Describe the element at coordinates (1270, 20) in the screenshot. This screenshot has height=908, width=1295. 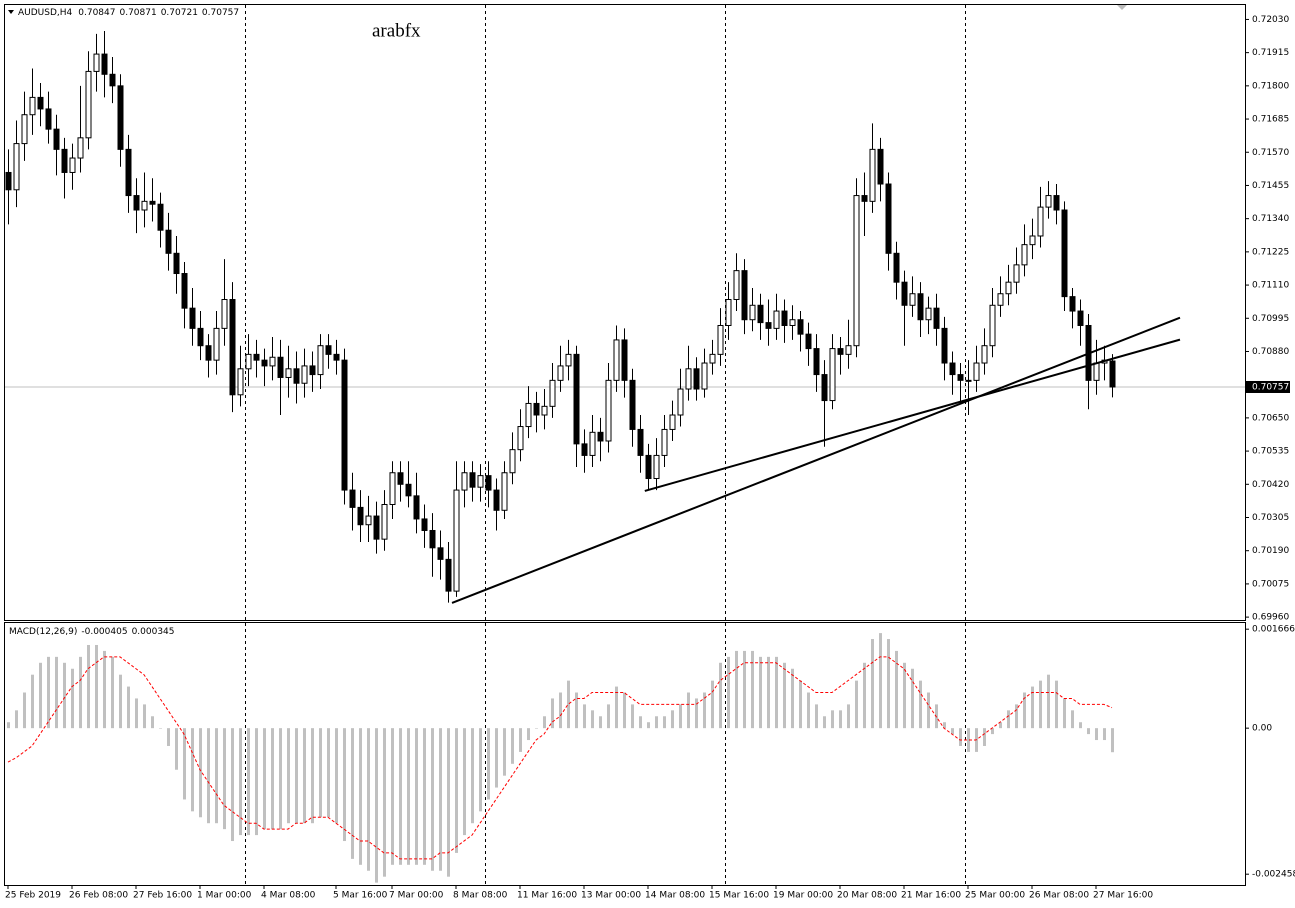
I see `y-tick-label: 0.72030` at that location.